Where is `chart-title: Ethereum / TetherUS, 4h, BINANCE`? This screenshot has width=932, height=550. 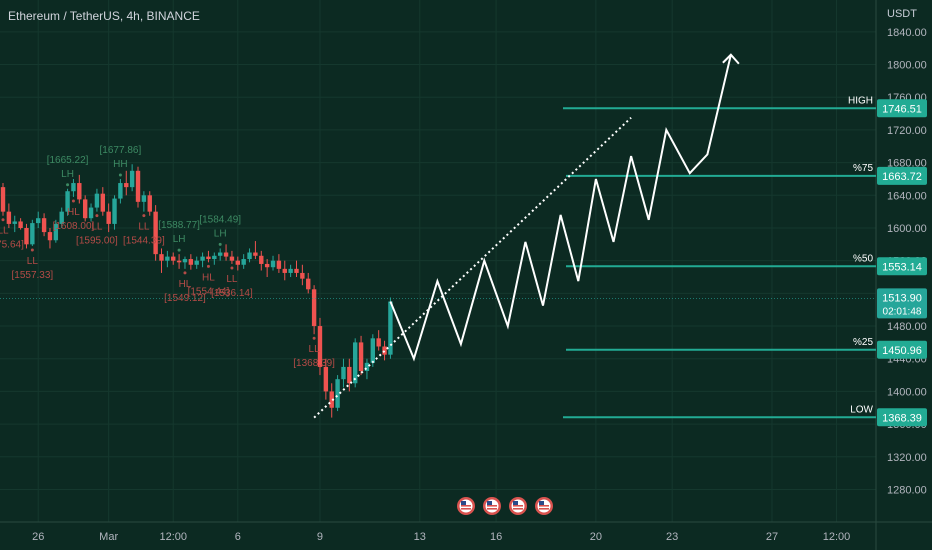 chart-title: Ethereum / TetherUS, 4h, BINANCE is located at coordinates (104, 16).